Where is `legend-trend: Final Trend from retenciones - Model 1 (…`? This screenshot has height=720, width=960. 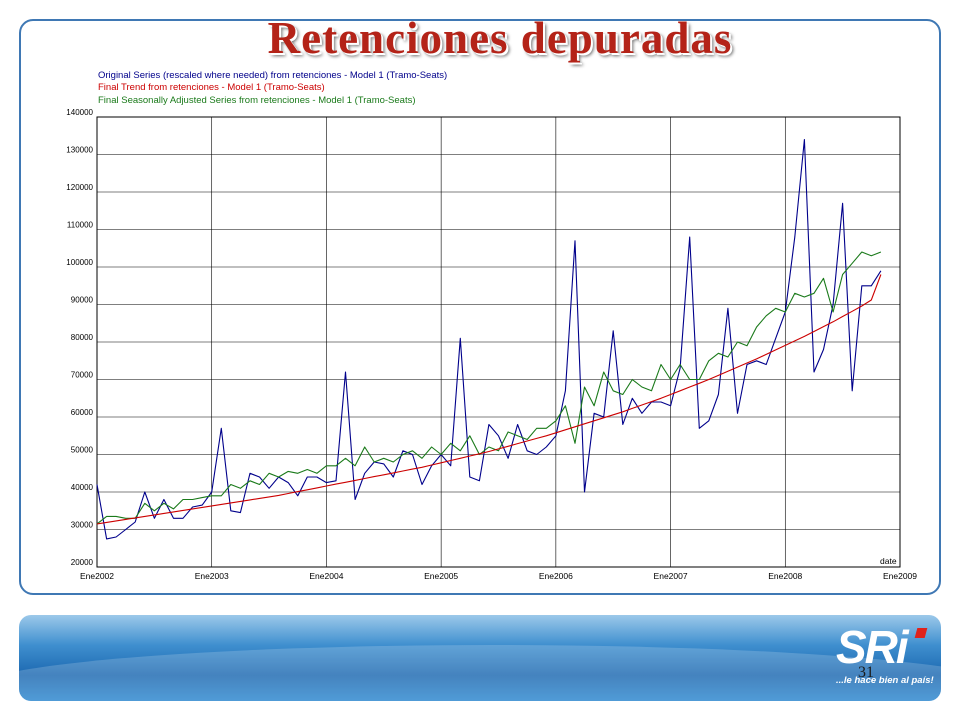
legend-trend: Final Trend from retenciones - Model 1 (… is located at coordinates (211, 88).